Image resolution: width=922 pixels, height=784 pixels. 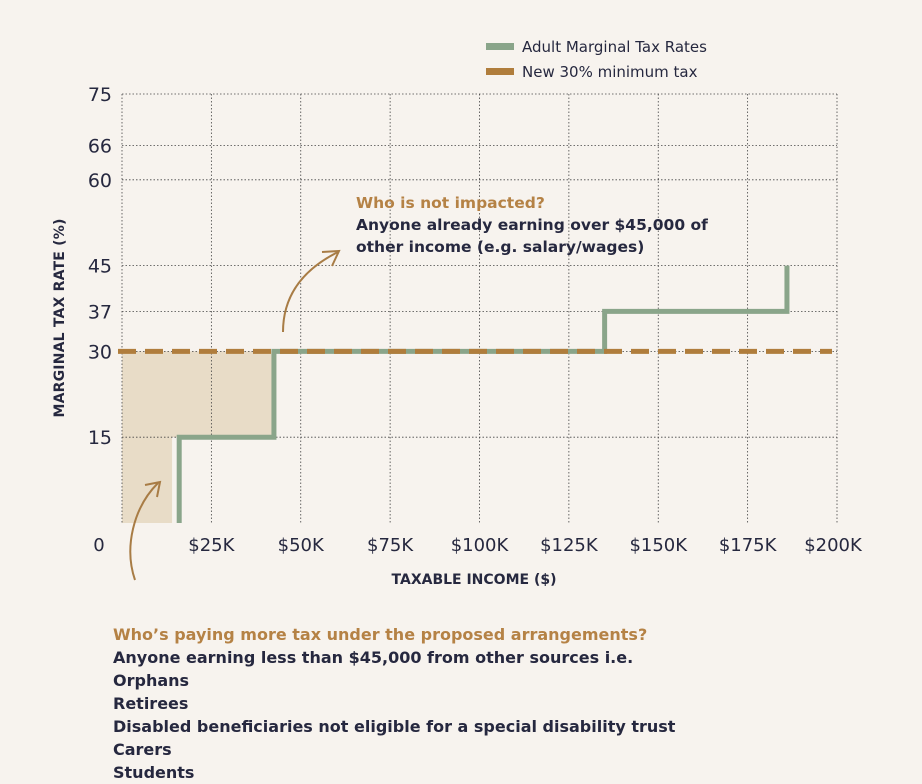 What do you see at coordinates (500, 46) in the screenshot?
I see `legend-swatch-green` at bounding box center [500, 46].